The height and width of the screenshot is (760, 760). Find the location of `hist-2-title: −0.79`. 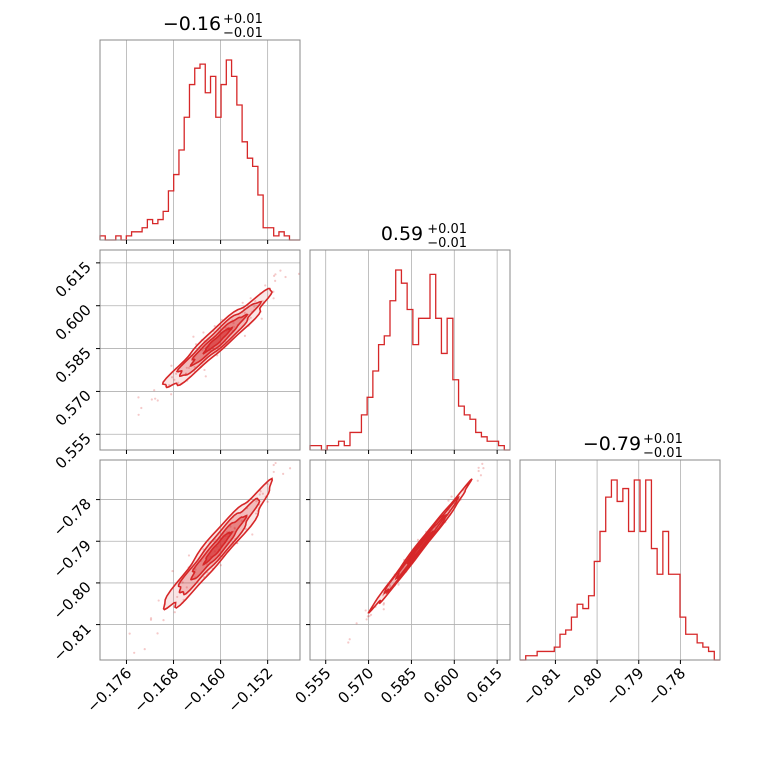

hist-2-title: −0.79 is located at coordinates (612, 444).